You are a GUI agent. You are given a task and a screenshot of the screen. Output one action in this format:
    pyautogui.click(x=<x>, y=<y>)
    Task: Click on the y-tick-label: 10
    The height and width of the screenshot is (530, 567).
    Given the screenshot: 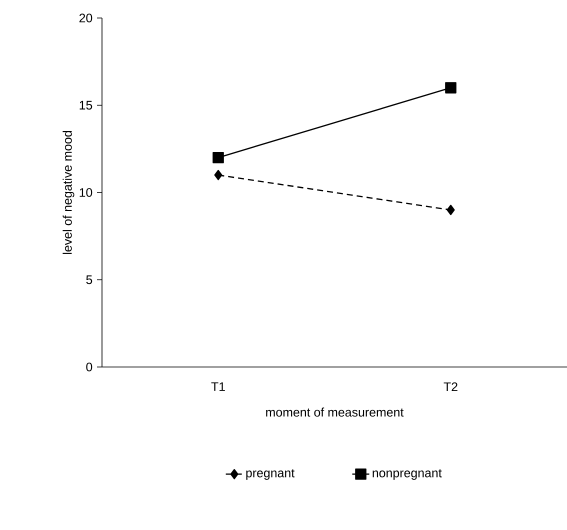 What is the action you would take?
    pyautogui.click(x=86, y=192)
    